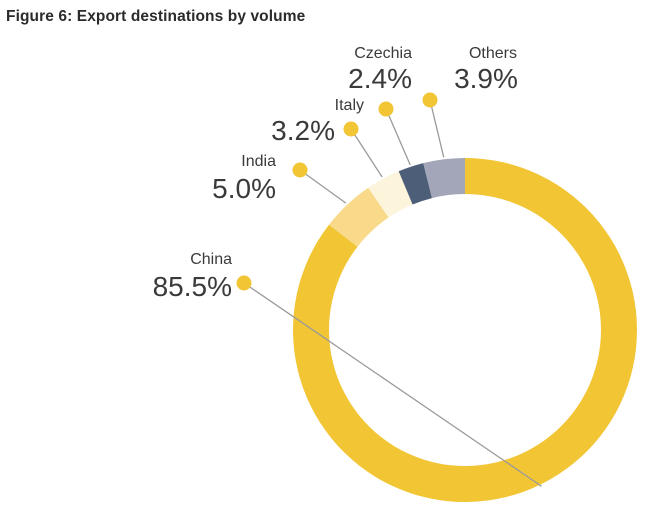 The height and width of the screenshot is (512, 660). What do you see at coordinates (303, 130) in the screenshot?
I see `slice-value-italy: 3.2%` at bounding box center [303, 130].